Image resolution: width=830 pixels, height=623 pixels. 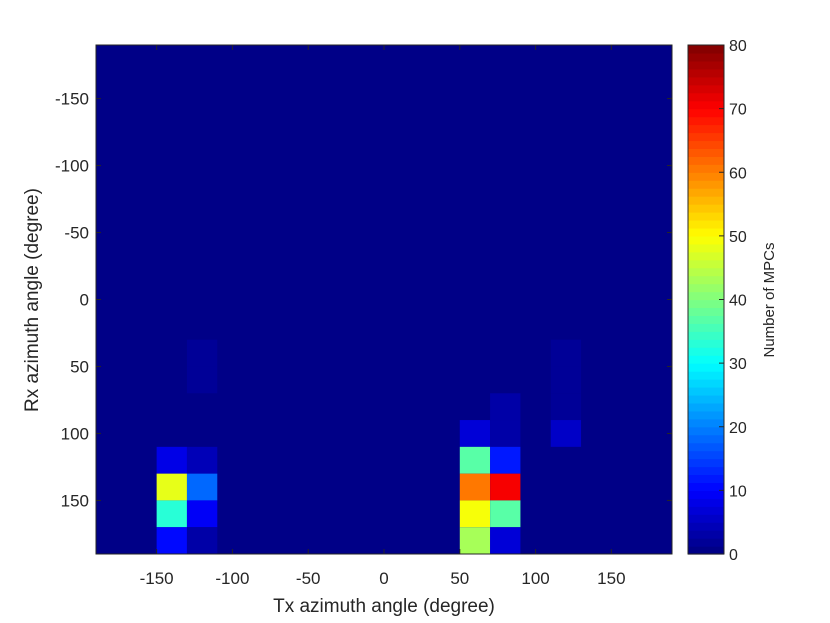 I want to click on x-tick-label: 150, so click(x=611, y=578).